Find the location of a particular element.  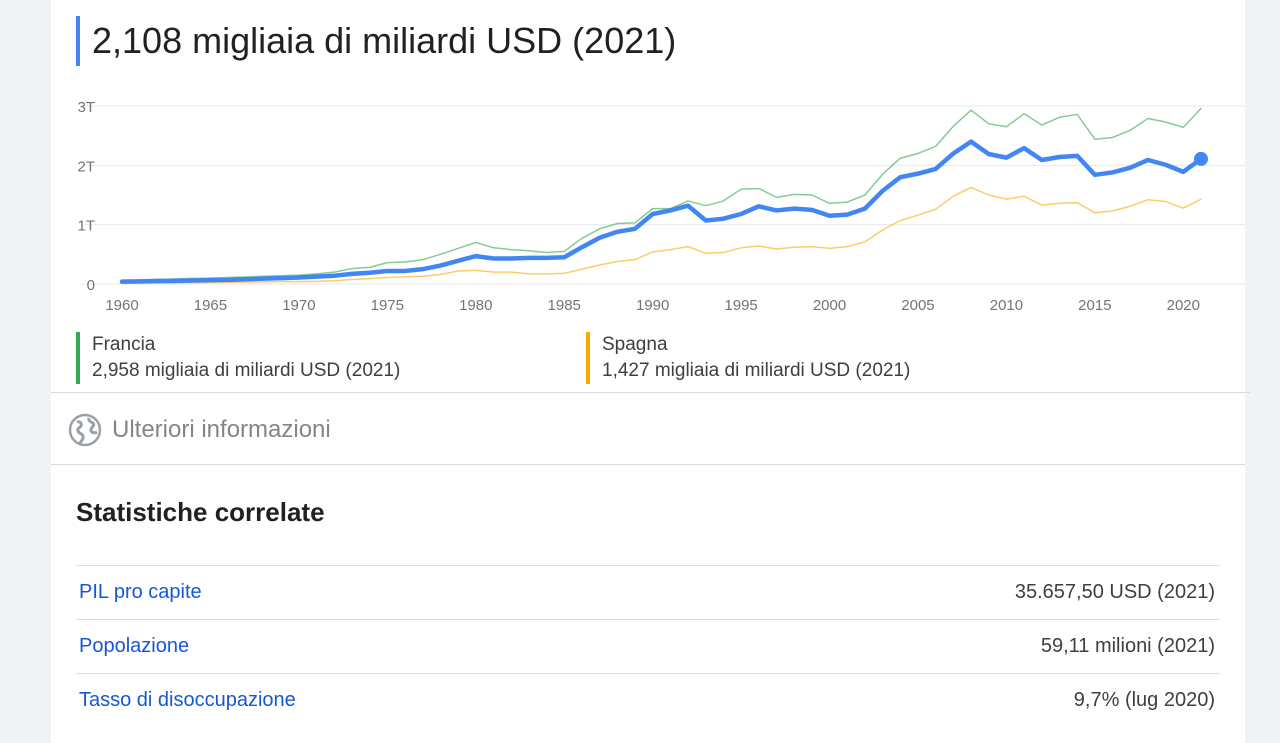

more-info-label: Ulteriori informazioni is located at coordinates (221, 429).